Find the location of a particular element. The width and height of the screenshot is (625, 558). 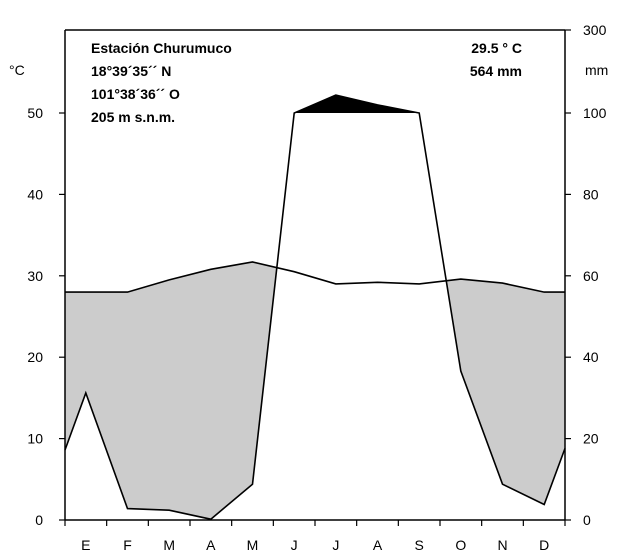

mean-temperature: 29.5 ° C is located at coordinates (496, 48).